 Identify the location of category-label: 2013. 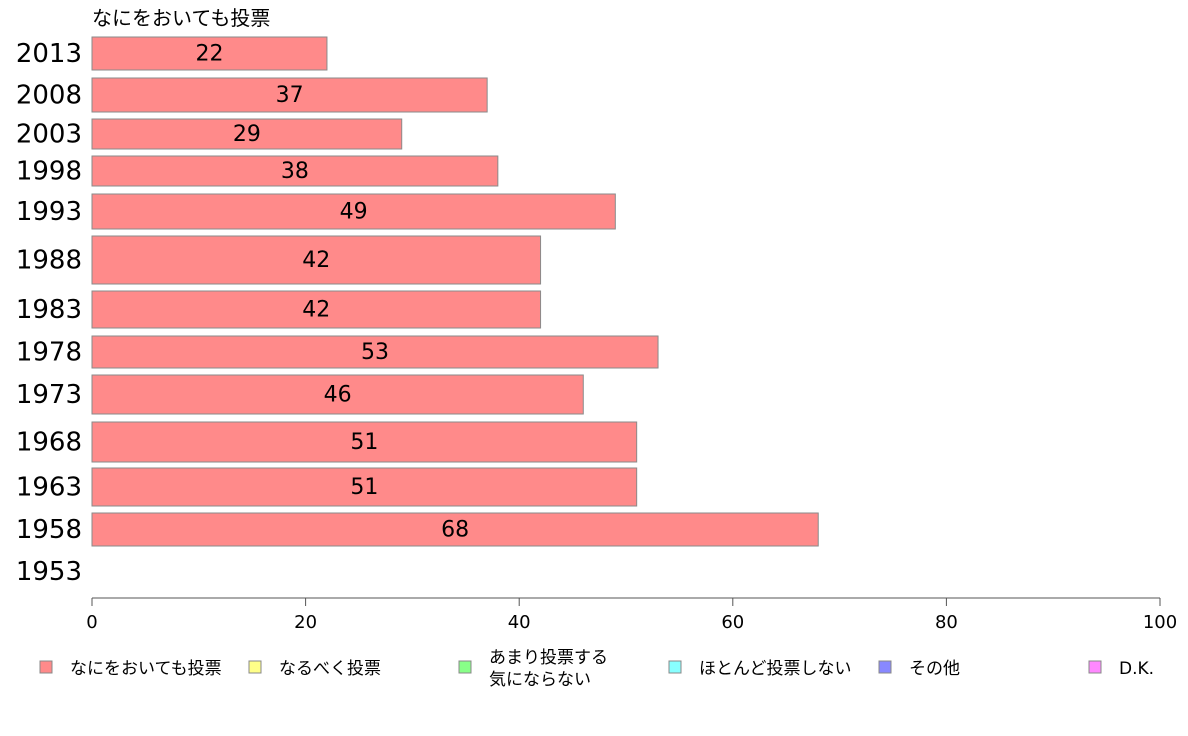
(49, 54).